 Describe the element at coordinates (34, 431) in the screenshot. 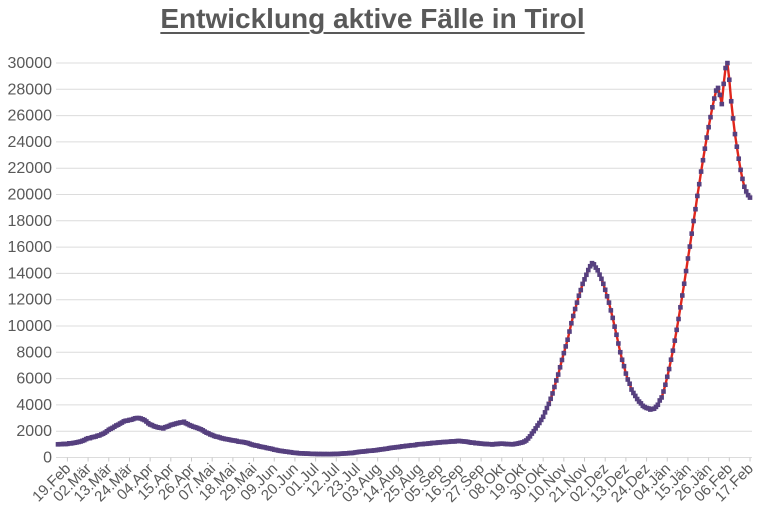

I see `y-tick-label: 2000` at that location.